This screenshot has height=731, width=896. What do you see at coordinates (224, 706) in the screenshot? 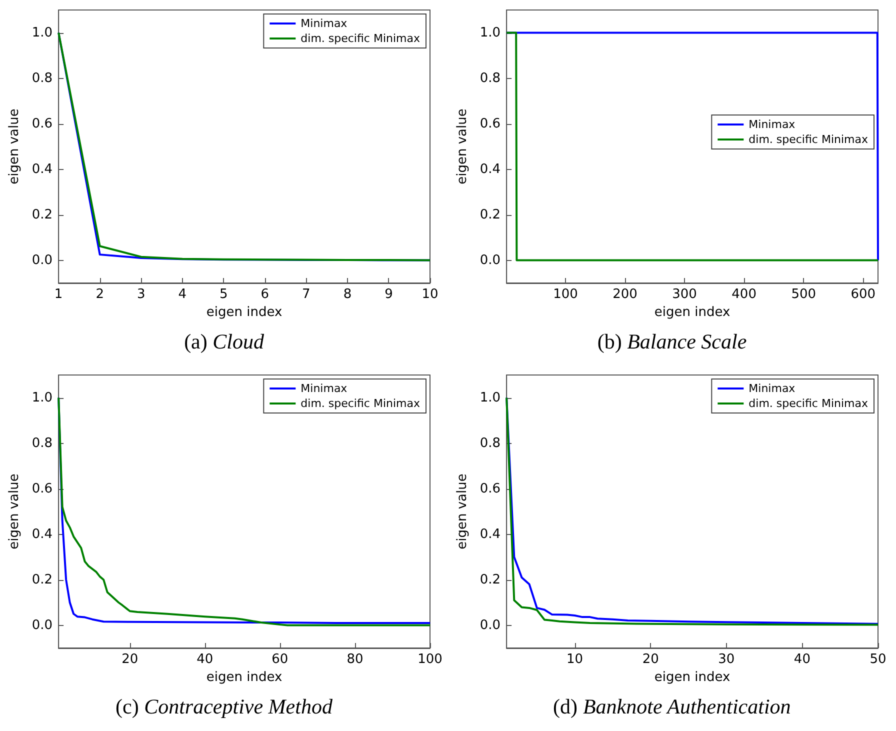
I see `text: (c) Contraceptive Method` at bounding box center [224, 706].